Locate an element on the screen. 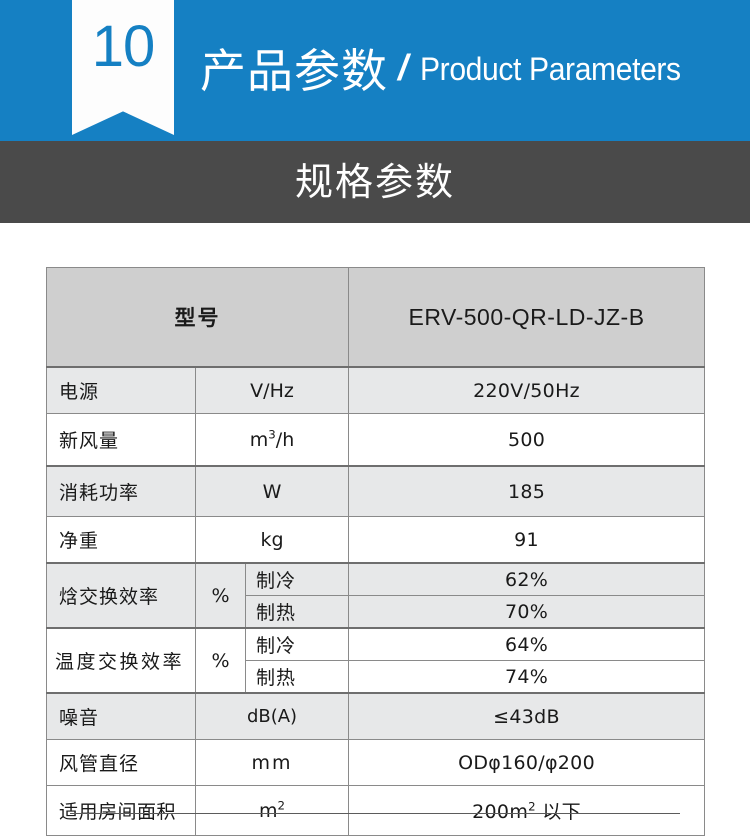 This screenshot has height=836, width=750. row-sublabel-enthalpy-heating: 制热 is located at coordinates (297, 612).